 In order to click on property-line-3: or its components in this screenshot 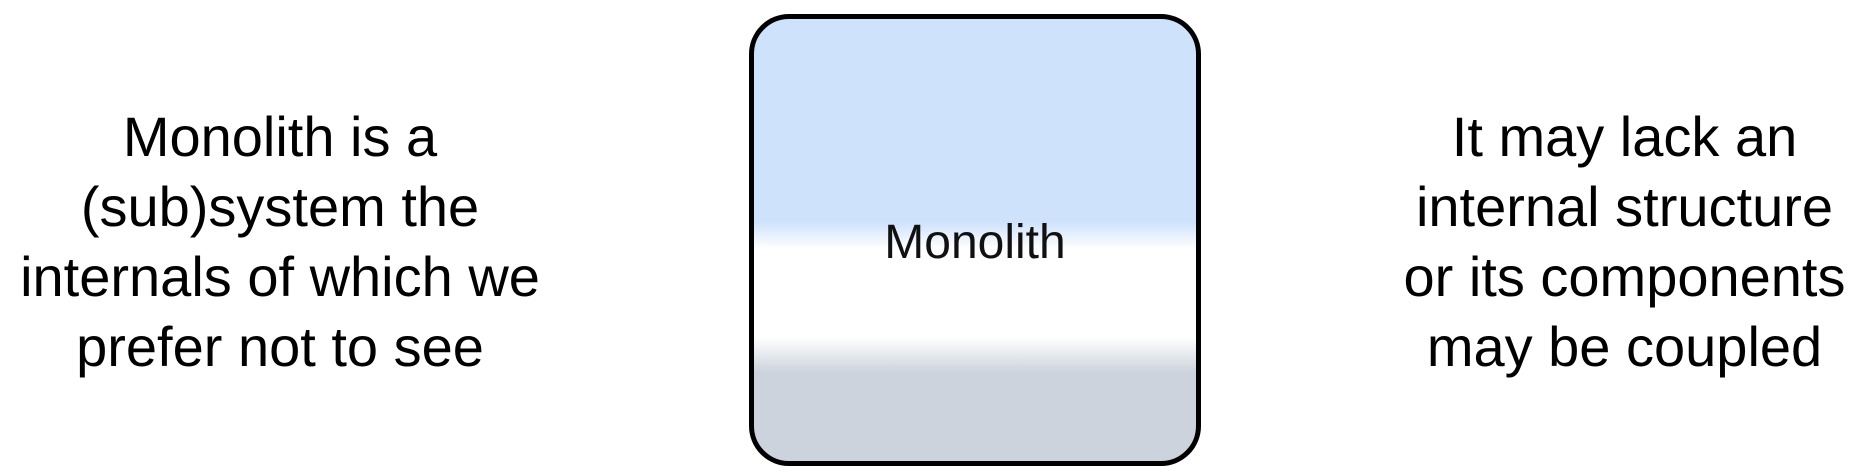, I will do `click(1624, 276)`.